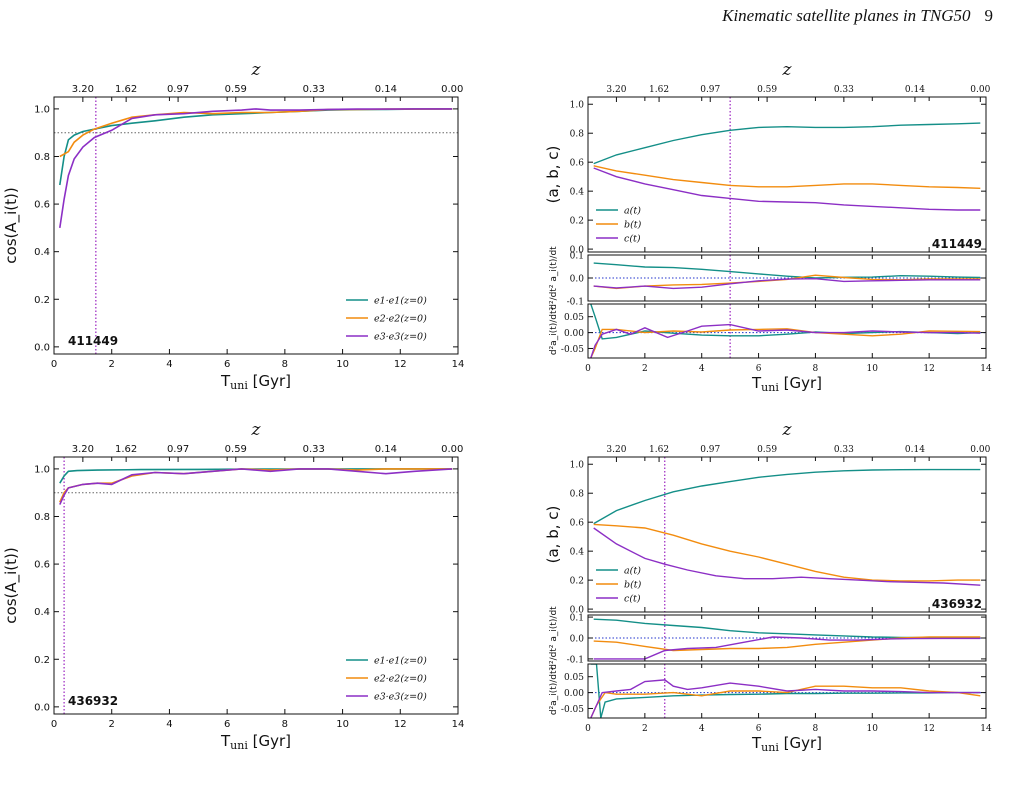 The height and width of the screenshot is (789, 1009). What do you see at coordinates (42, 252) in the screenshot?
I see `y-tick-label: 0.4` at bounding box center [42, 252].